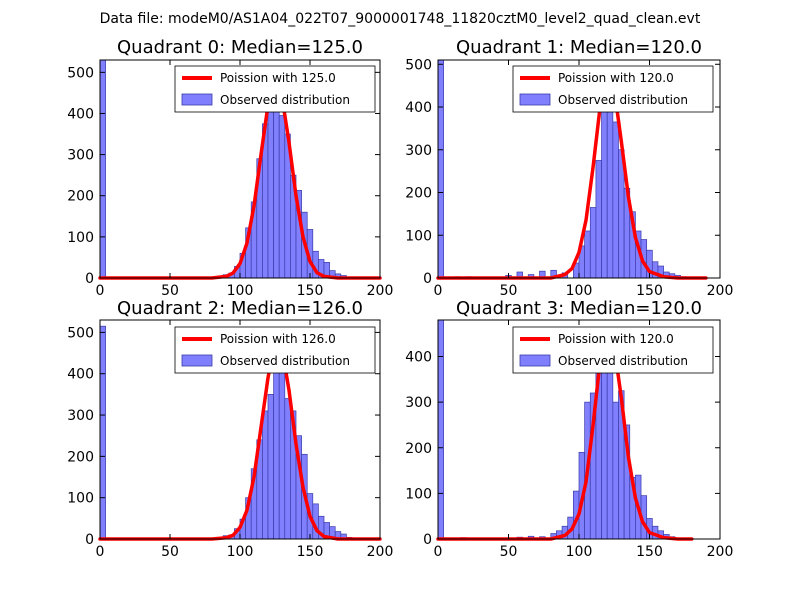 Image resolution: width=800 pixels, height=600 pixels. Describe the element at coordinates (579, 47) in the screenshot. I see `subplot-title: Quadrant 1: Median=120.0` at that location.